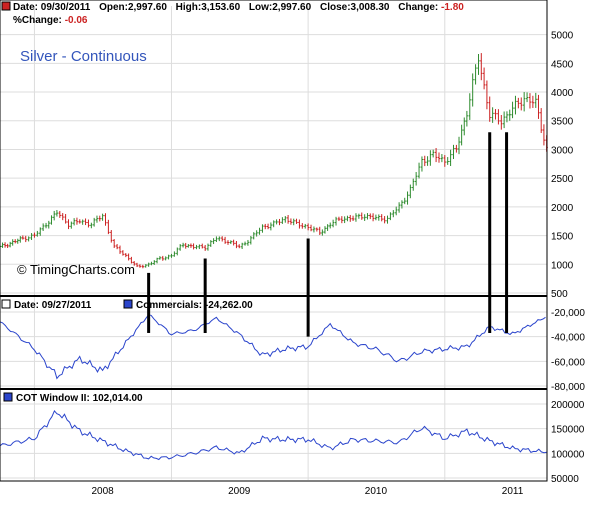 The width and height of the screenshot is (592, 516). I want to click on price-low: Low:2,997.60, so click(280, 7).